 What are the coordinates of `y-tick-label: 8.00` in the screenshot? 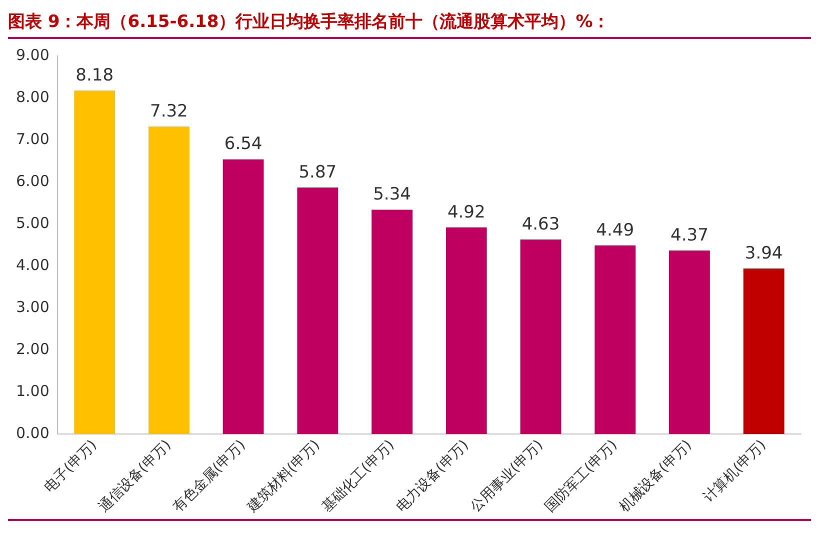 It's located at (33, 97).